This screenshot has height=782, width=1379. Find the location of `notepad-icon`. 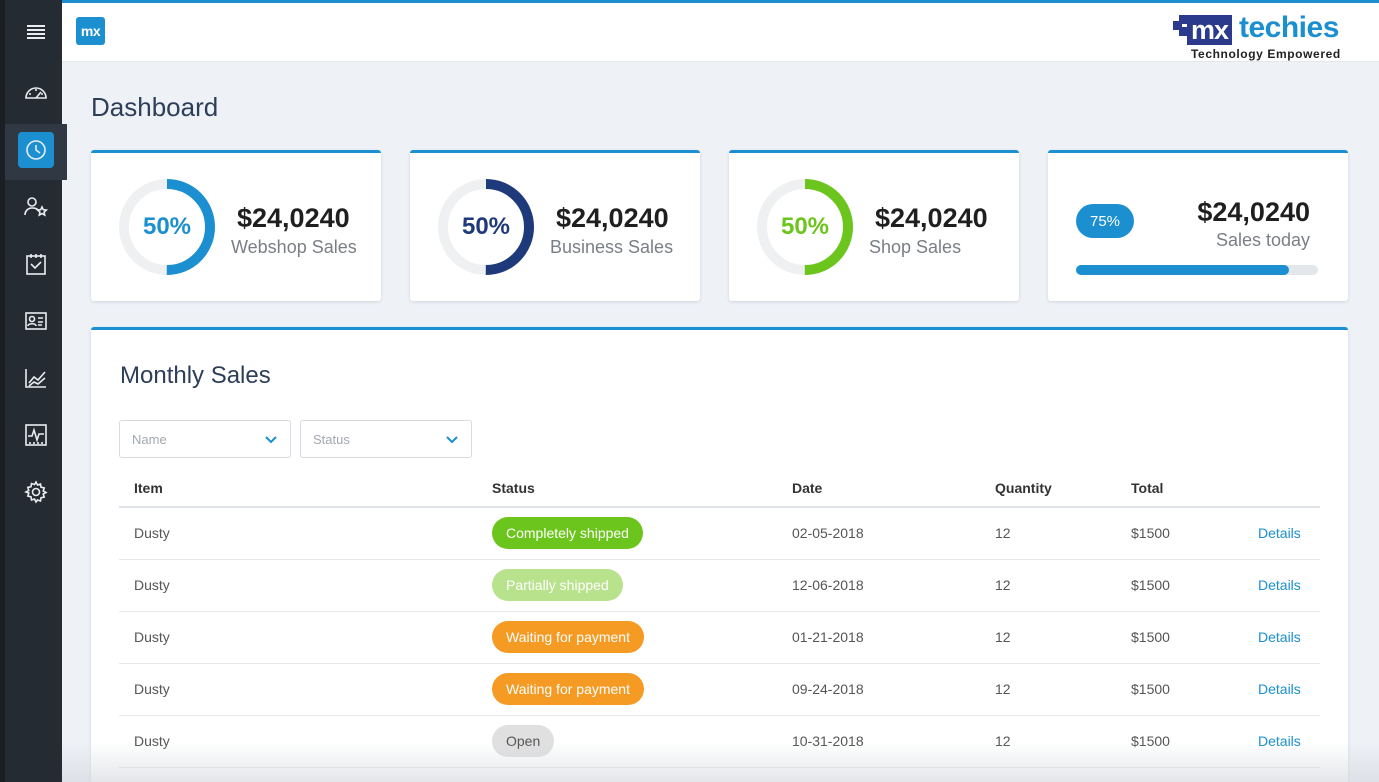

notepad-icon is located at coordinates (36, 264).